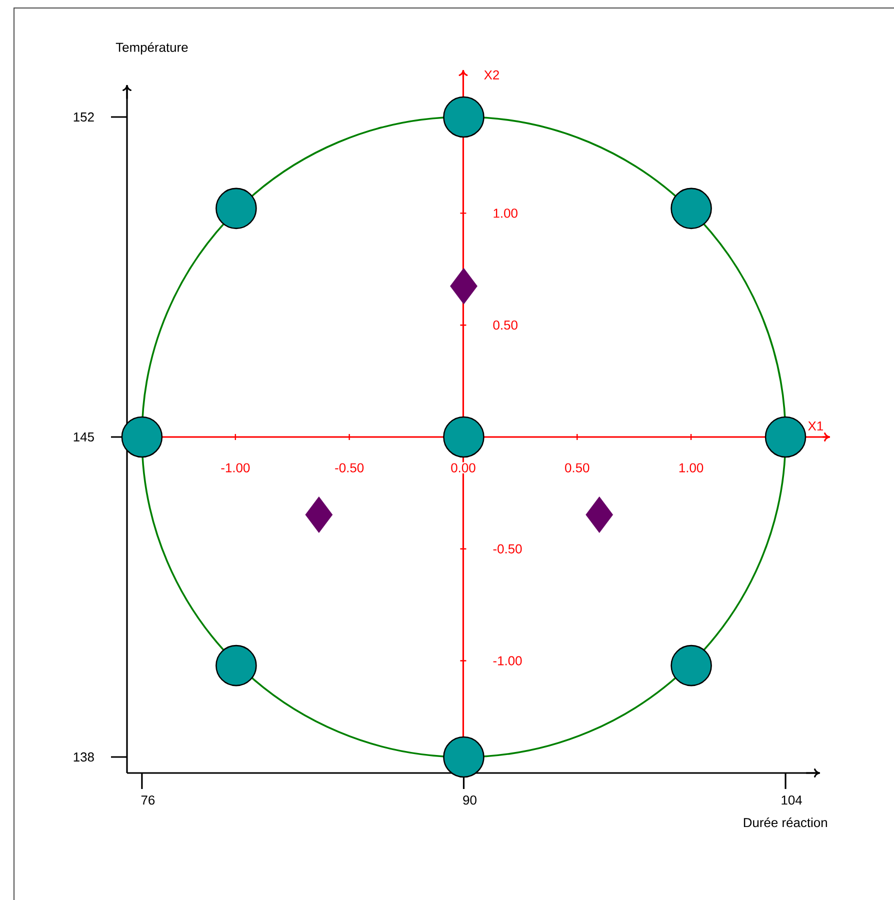 This screenshot has width=894, height=900. What do you see at coordinates (507, 661) in the screenshot?
I see `y2-tick-label: -1.00` at bounding box center [507, 661].